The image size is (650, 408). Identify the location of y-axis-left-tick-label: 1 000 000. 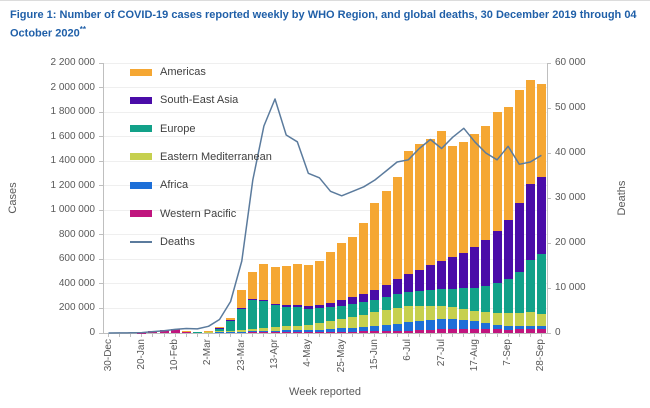
(73, 209).